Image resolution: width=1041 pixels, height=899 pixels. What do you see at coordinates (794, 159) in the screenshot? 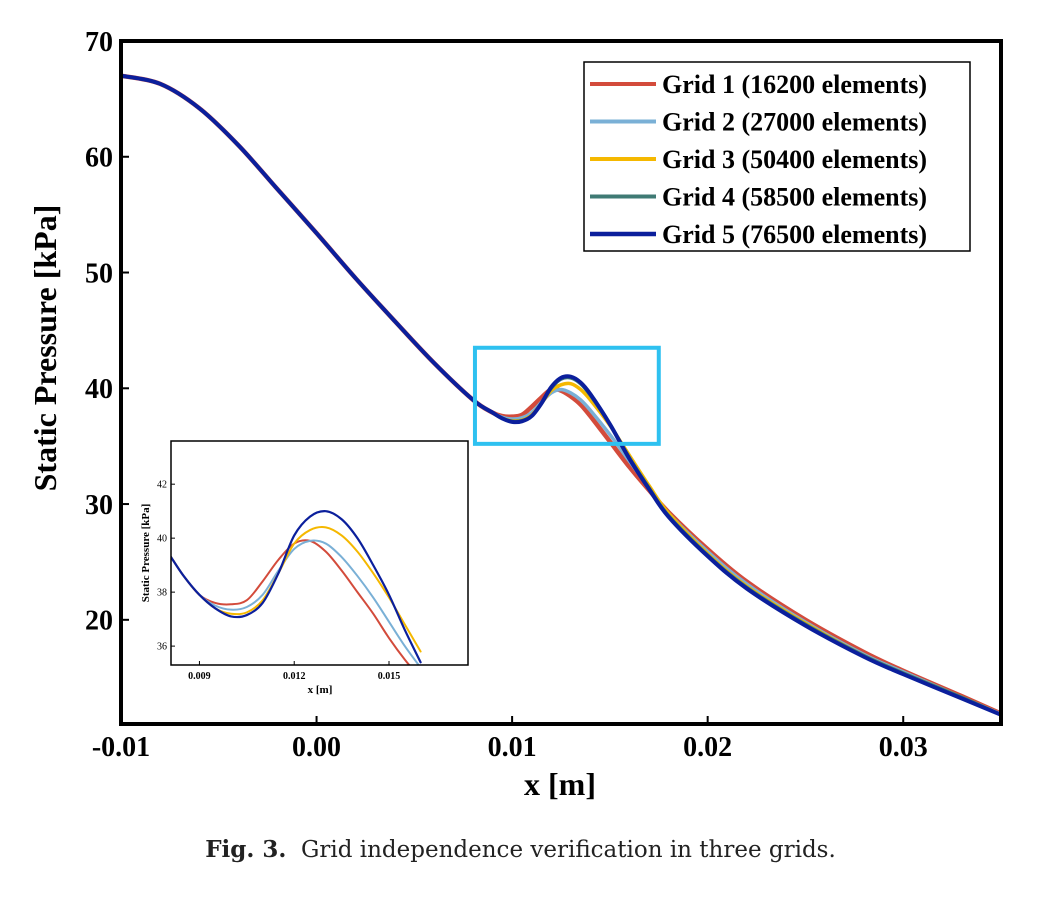
I see `legend-label-3: Grid 3 (50400 elements)` at bounding box center [794, 159].